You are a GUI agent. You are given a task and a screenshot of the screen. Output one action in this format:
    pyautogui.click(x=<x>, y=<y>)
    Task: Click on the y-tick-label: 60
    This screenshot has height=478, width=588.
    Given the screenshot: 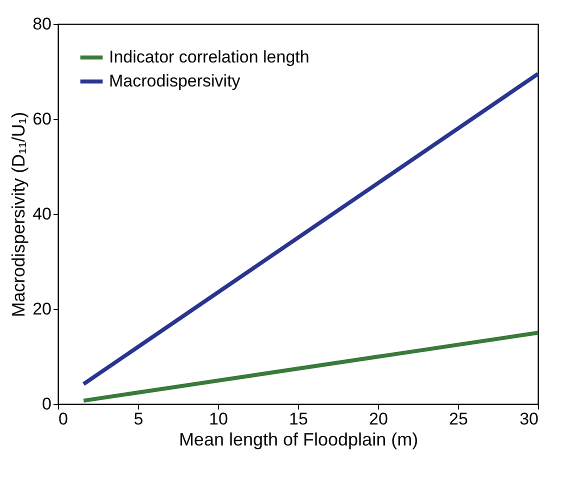 What is the action you would take?
    pyautogui.click(x=42, y=119)
    